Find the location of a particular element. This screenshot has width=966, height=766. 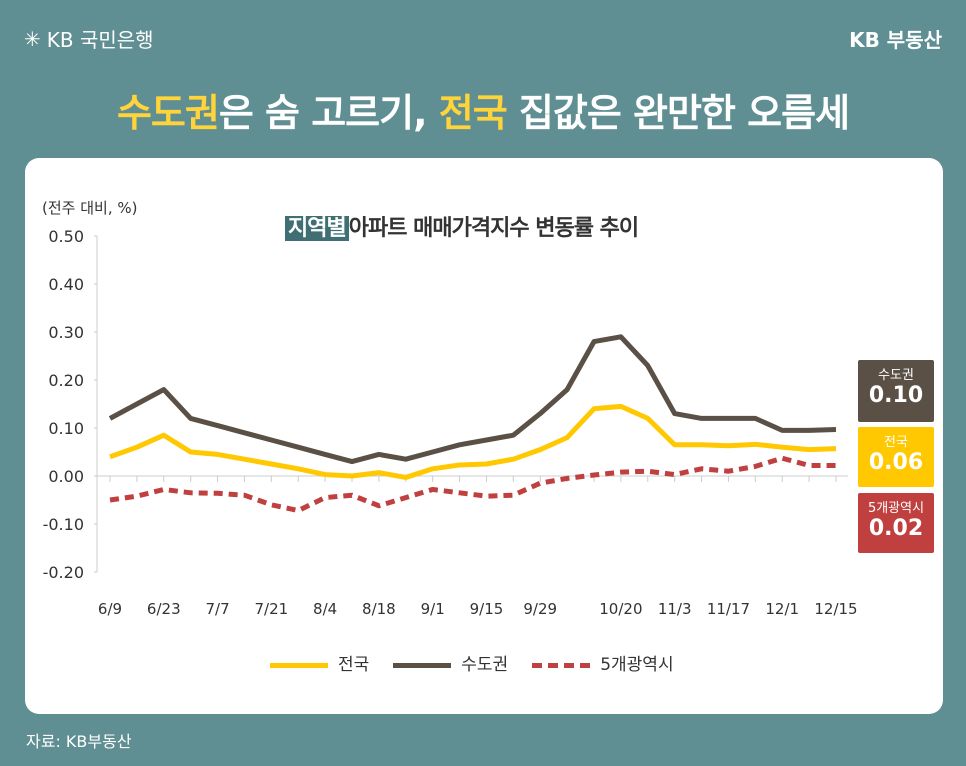

y-tick-label: 0.00 is located at coordinates (66, 476).